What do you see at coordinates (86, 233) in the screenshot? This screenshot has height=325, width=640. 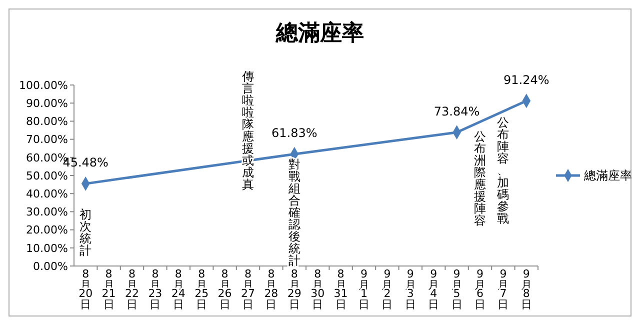 I see `annotation: 初次統計` at bounding box center [86, 233].